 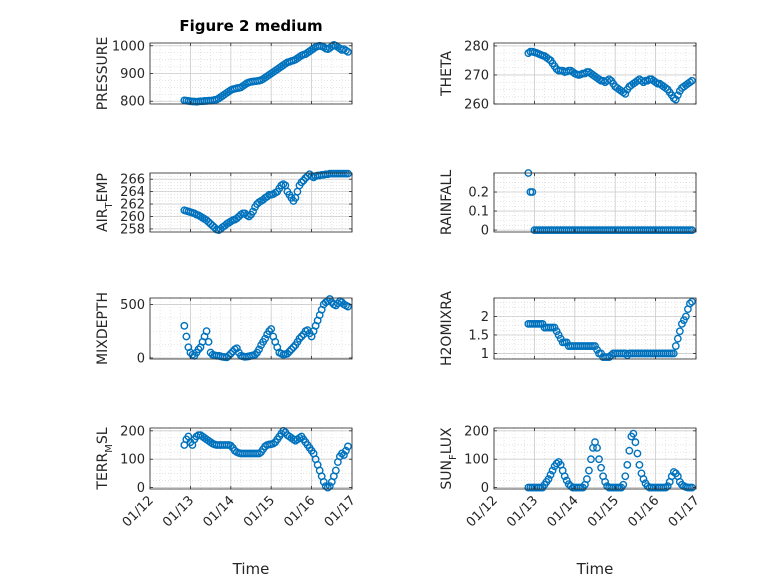 I want to click on y-tick-label: 270, so click(x=476, y=75).